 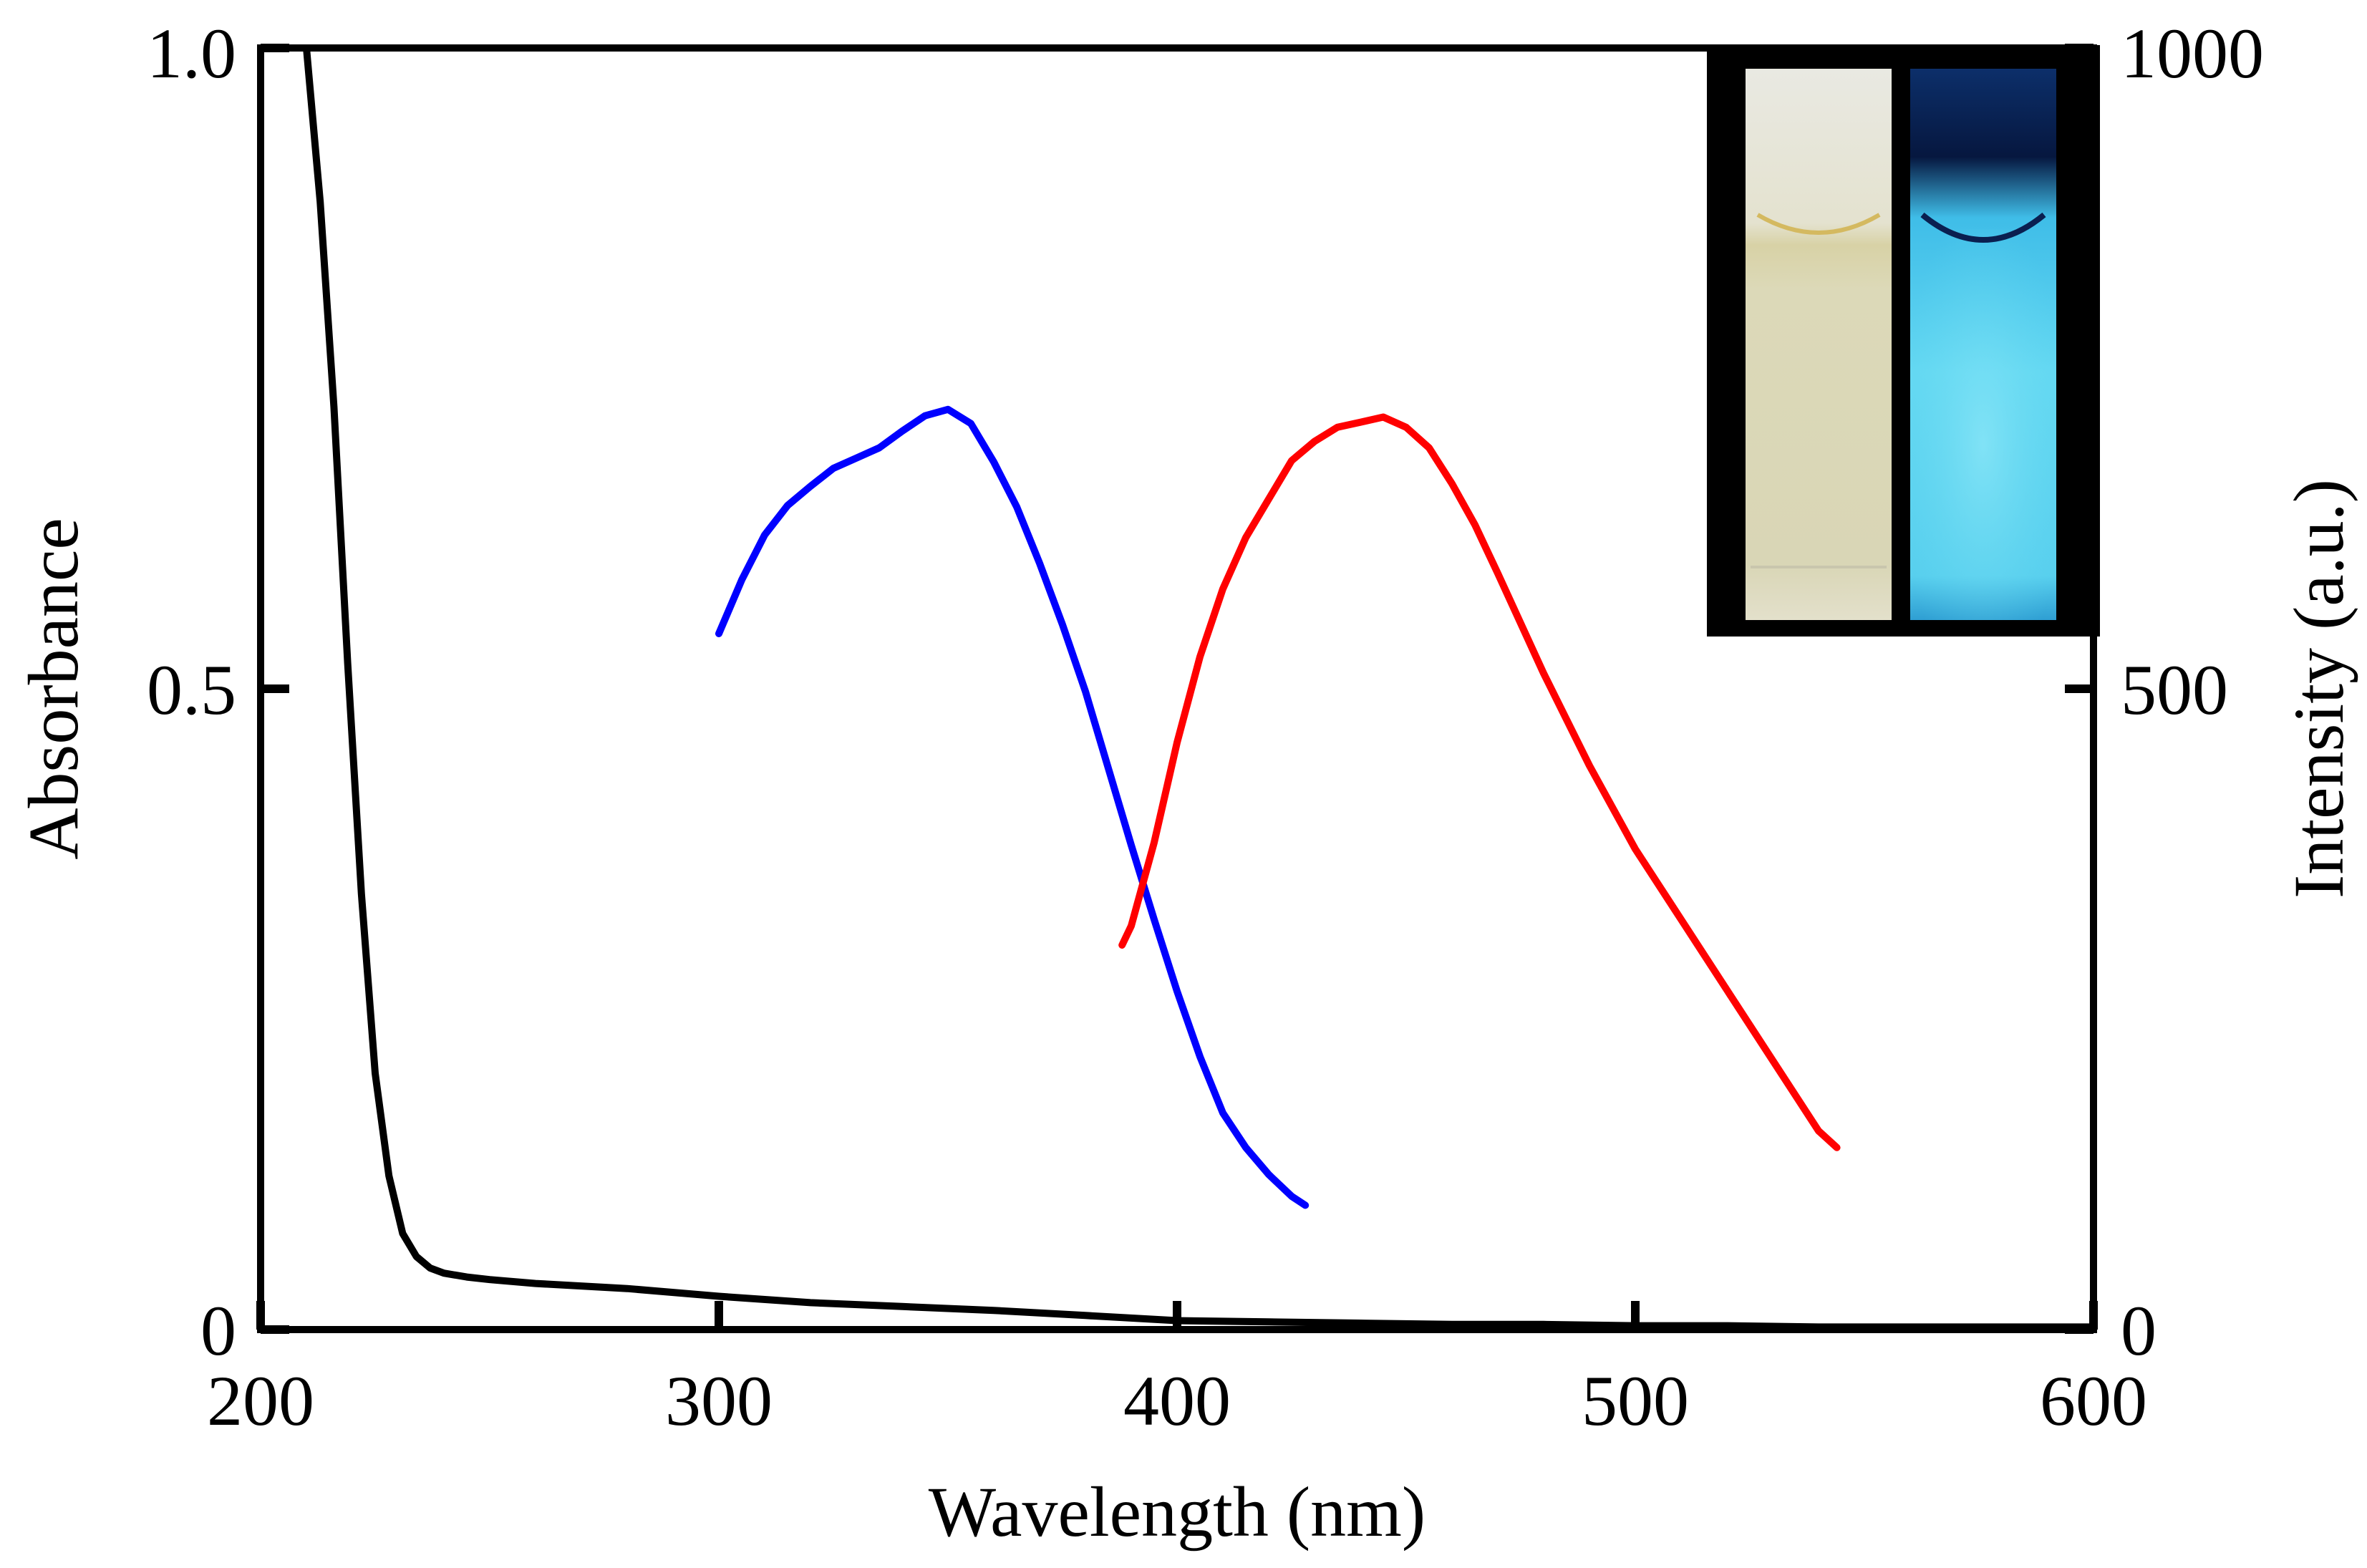 I want to click on cuvette-daylight, so click(x=1819, y=344).